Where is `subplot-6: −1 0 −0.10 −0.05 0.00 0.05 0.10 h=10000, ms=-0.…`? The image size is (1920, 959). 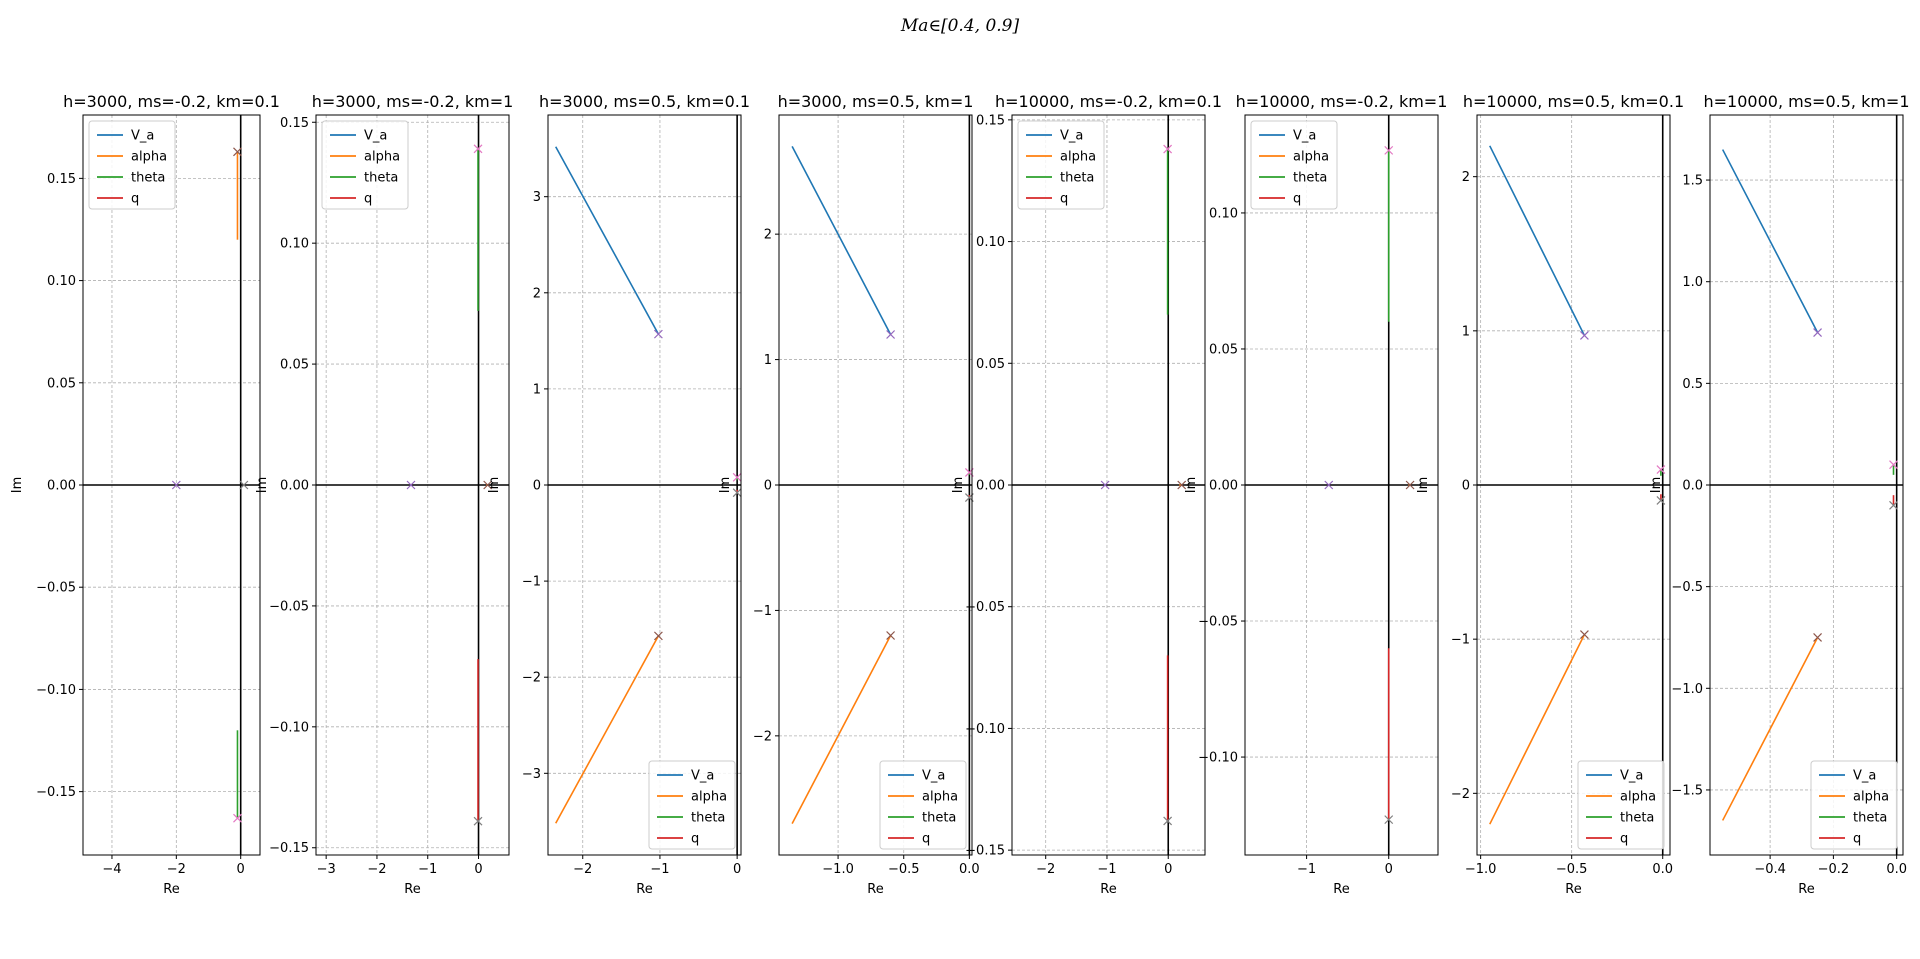 subplot-6: −1 0 −0.10 −0.05 0.00 0.05 0.10 h=10000, ms=-0.… is located at coordinates (1315, 494).